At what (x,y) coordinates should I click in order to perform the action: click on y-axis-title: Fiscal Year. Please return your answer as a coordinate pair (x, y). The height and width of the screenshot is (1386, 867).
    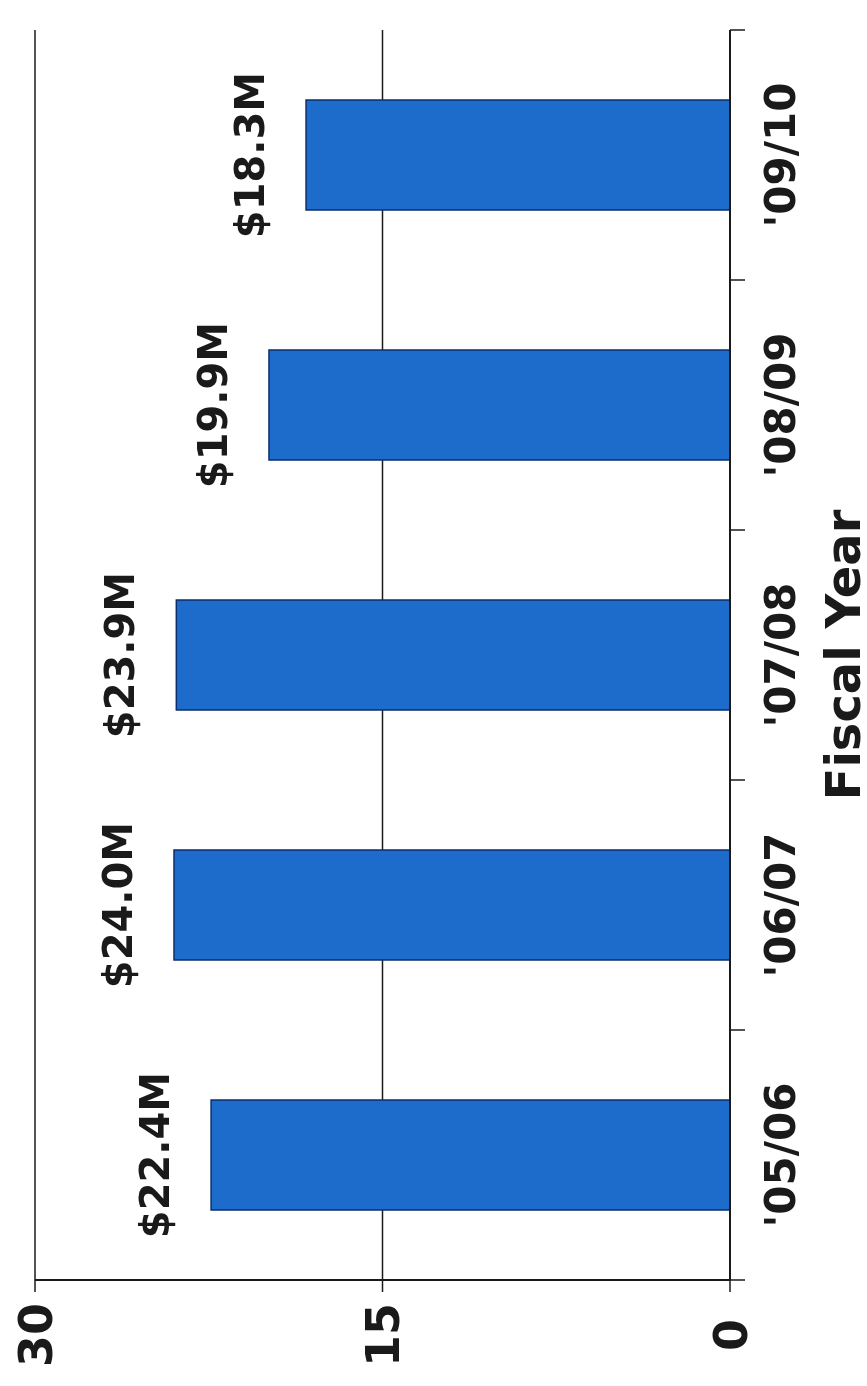
    Looking at the image, I should click on (841, 655).